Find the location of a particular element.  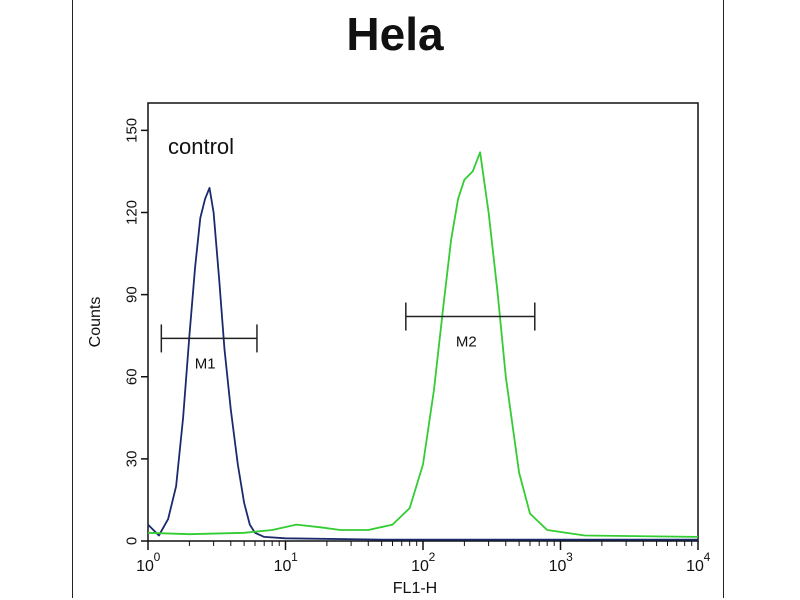

x-tick-exponent: 0 is located at coordinates (157, 557).